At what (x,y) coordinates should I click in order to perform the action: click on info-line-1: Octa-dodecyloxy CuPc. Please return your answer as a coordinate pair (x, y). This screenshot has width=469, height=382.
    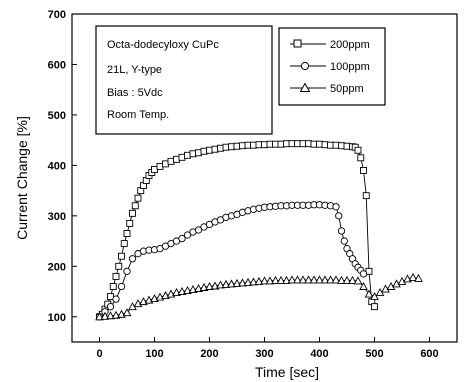
    Looking at the image, I should click on (163, 45).